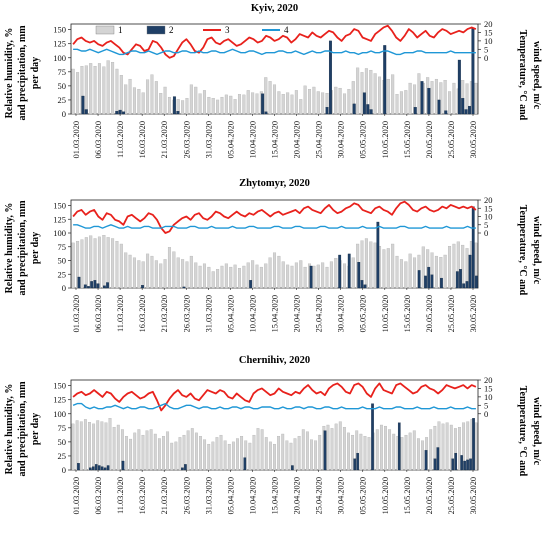 The width and height of the screenshot is (550, 535). I want to click on x-tick-label: 10.04.2020, so click(252, 139).